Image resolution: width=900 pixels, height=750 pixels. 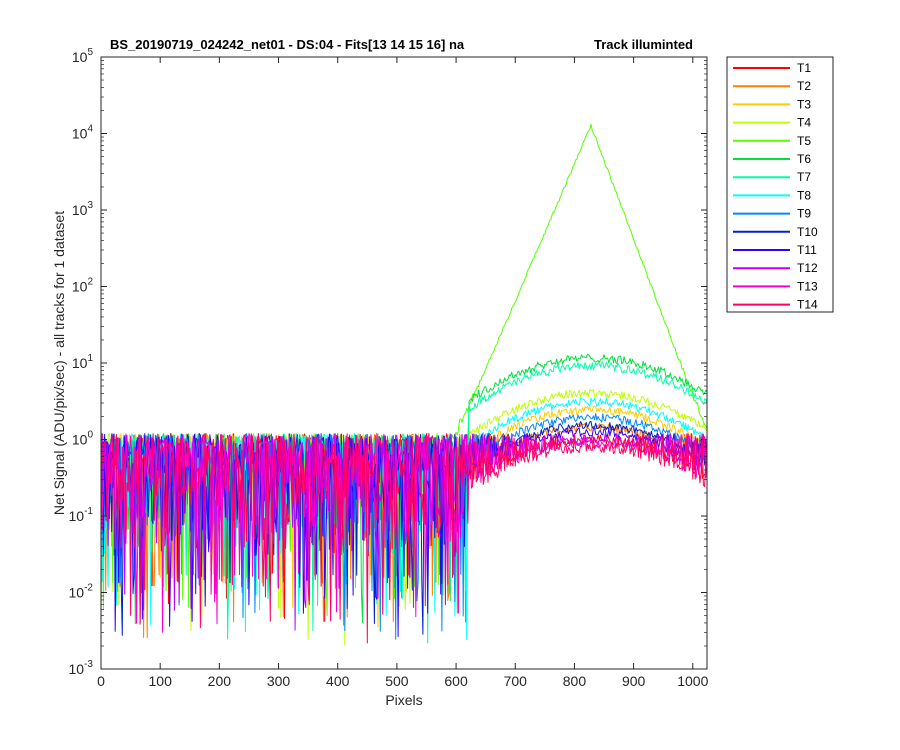 What do you see at coordinates (643, 44) in the screenshot?
I see `chart-title-right: Track illuminted` at bounding box center [643, 44].